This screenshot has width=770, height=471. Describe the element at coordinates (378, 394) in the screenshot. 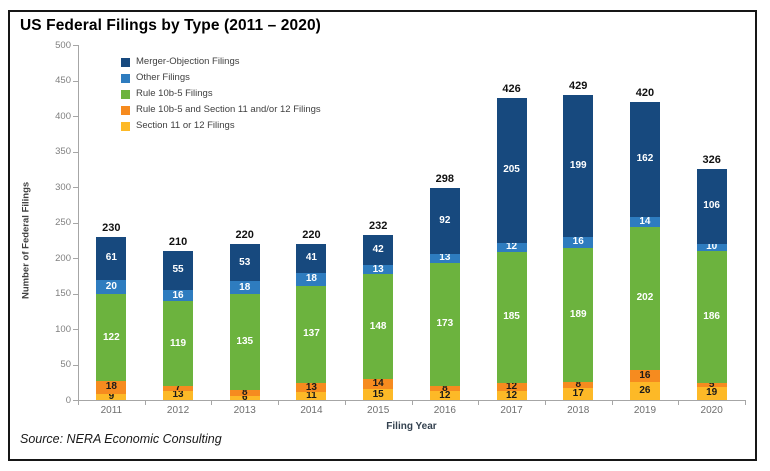

I see `bar-segment-section-11-or-12-filings: 15` at that location.